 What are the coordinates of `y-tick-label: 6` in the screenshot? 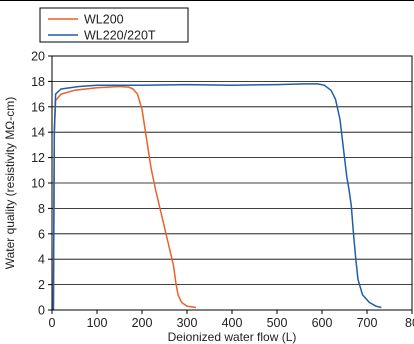 It's located at (41, 234).